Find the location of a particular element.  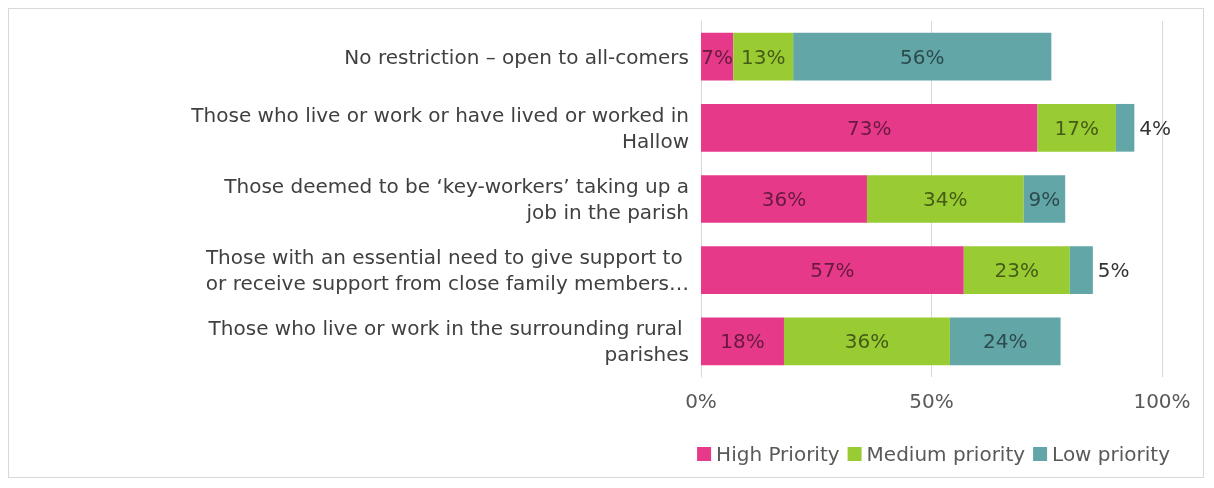

data-label: 34% is located at coordinates (945, 199).